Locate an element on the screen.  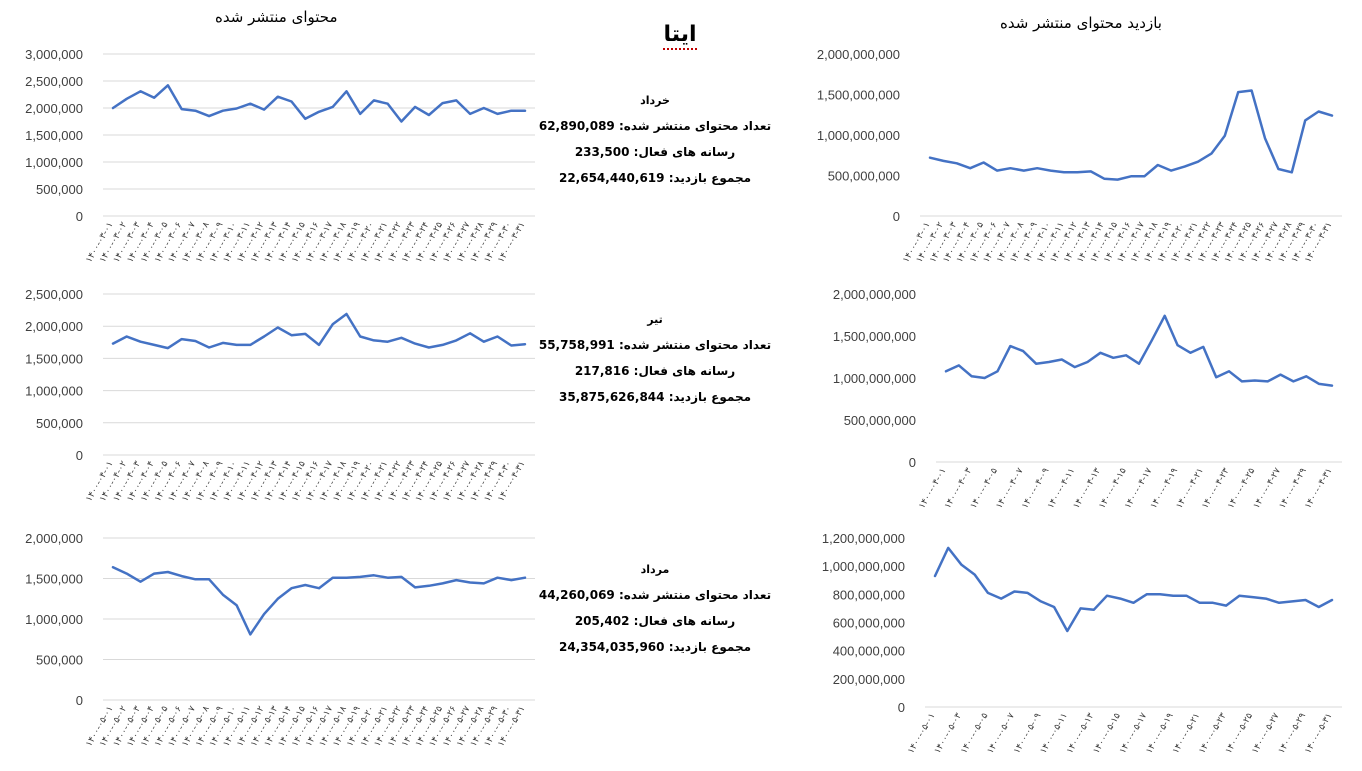
content-views-title: بازدید محتوای منتشر شده is located at coordinates (1081, 23).